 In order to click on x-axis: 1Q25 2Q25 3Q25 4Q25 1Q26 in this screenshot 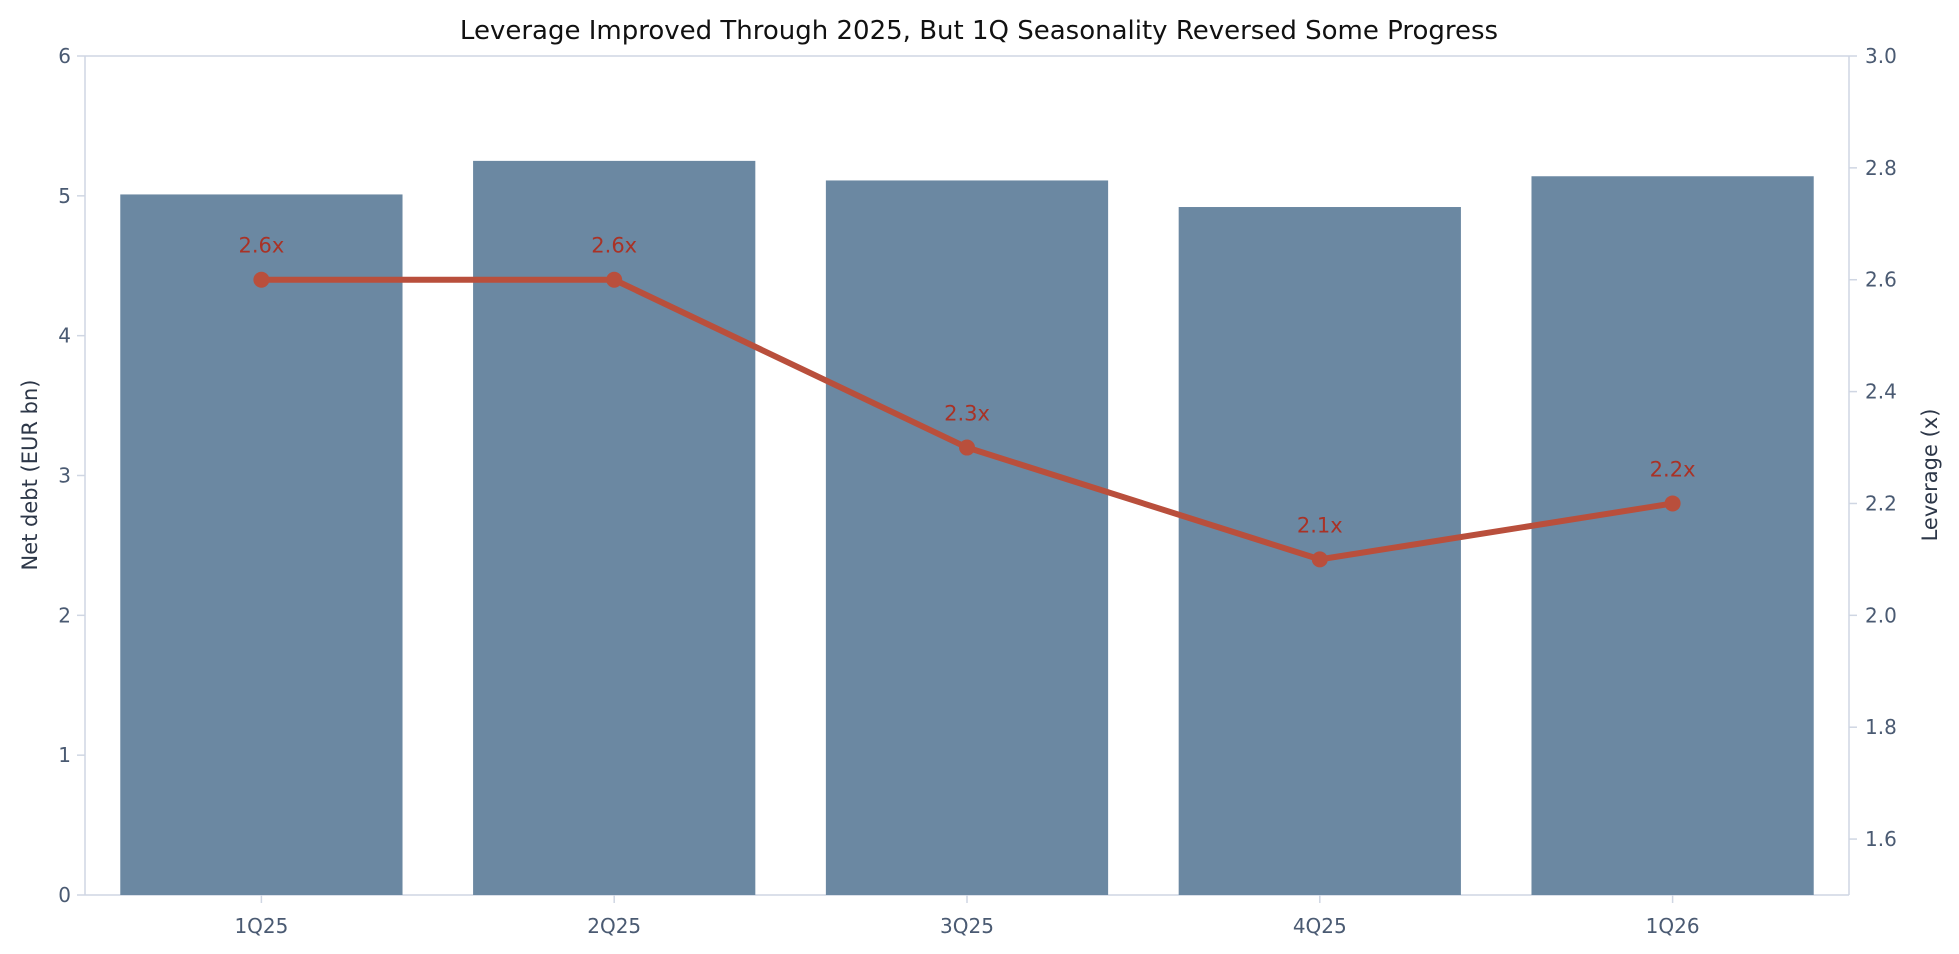, I will do `click(967, 916)`.